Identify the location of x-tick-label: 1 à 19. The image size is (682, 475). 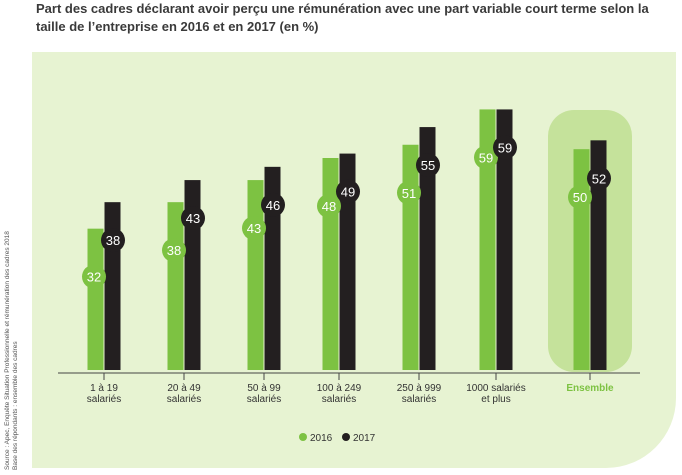
(104, 388).